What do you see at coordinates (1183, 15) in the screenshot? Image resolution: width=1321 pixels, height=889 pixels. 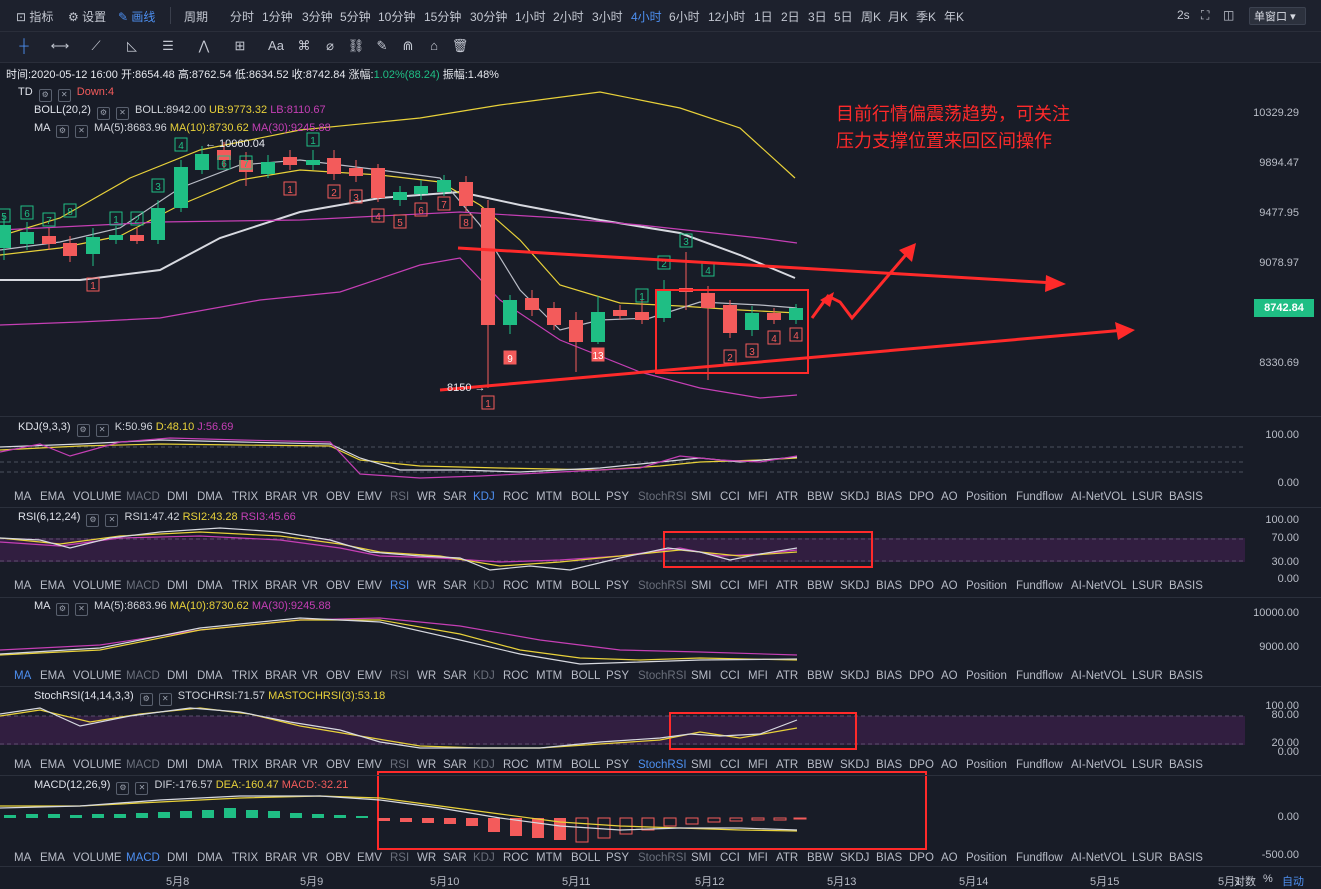 I see `refresh-interval: 2s` at bounding box center [1183, 15].